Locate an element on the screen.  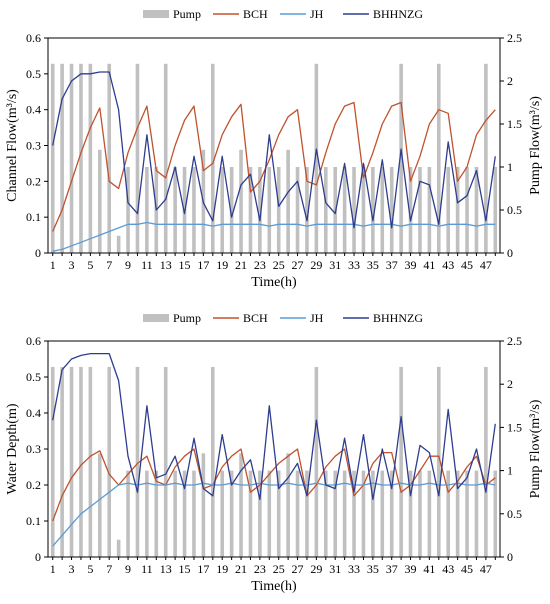
x-tick-label: 39 is located at coordinates (411, 265).